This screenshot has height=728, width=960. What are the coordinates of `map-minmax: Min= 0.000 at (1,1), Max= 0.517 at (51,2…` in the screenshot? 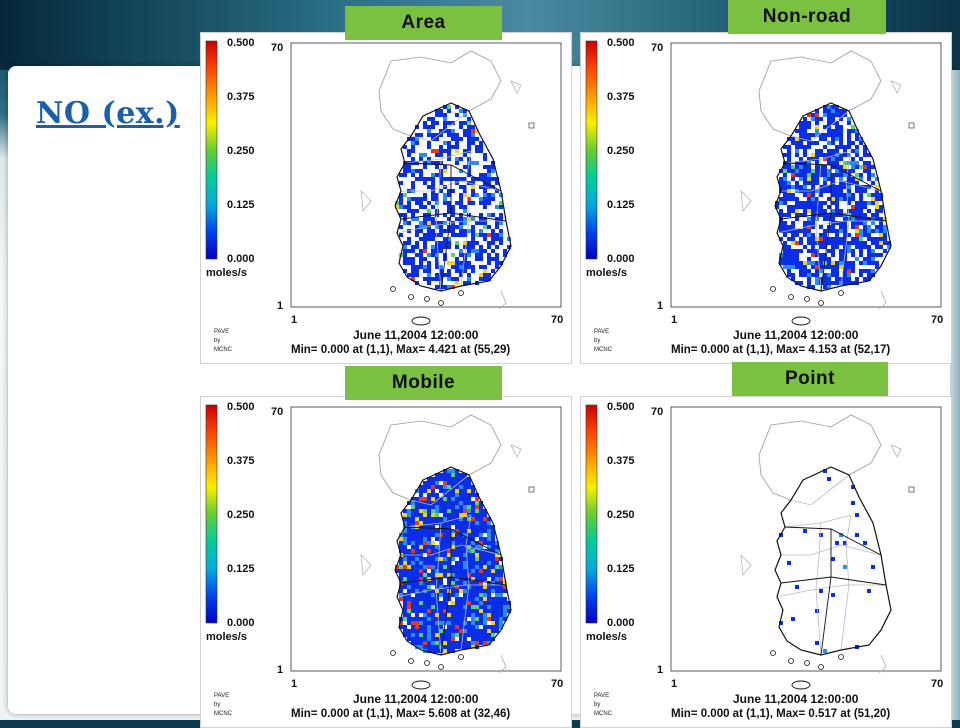 It's located at (780, 714).